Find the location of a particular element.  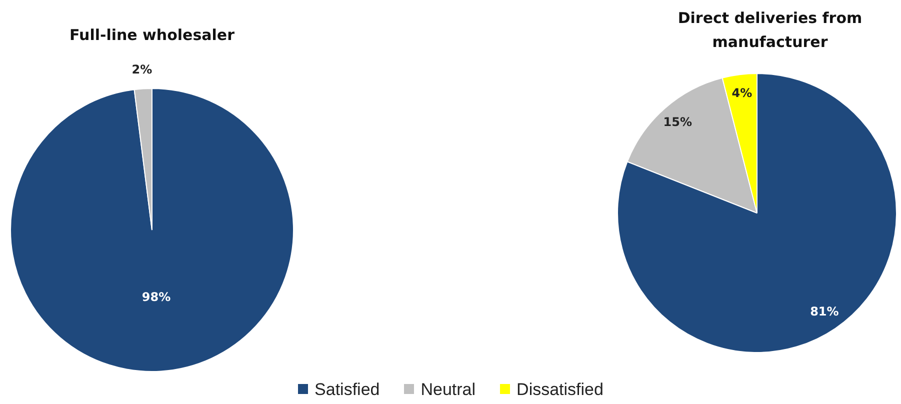

data-label: 81% is located at coordinates (824, 311).